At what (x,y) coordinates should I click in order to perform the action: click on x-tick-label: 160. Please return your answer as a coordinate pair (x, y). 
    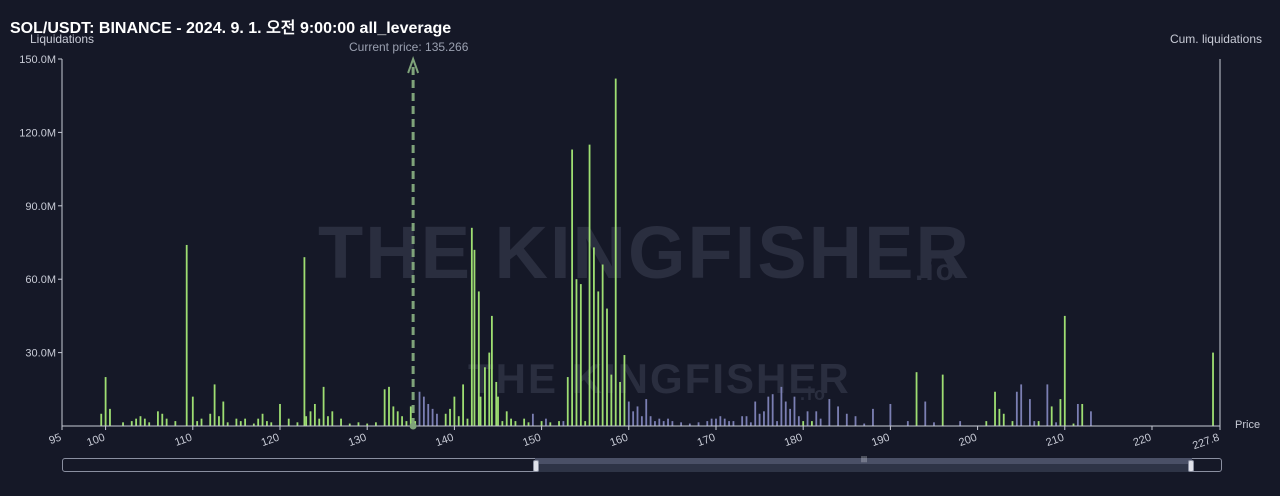
    Looking at the image, I should click on (618, 441).